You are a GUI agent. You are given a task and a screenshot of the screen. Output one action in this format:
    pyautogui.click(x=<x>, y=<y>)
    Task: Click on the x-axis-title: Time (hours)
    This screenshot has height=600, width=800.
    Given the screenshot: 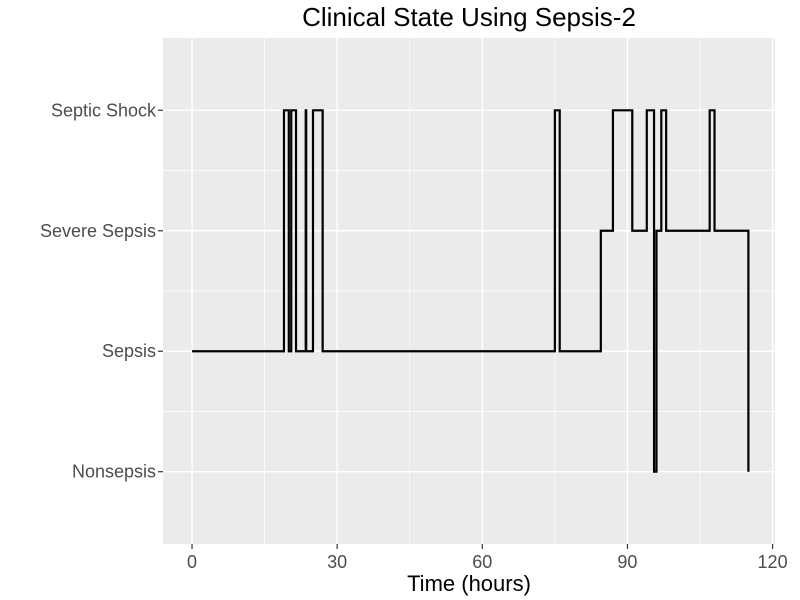 What is the action you would take?
    pyautogui.click(x=469, y=583)
    